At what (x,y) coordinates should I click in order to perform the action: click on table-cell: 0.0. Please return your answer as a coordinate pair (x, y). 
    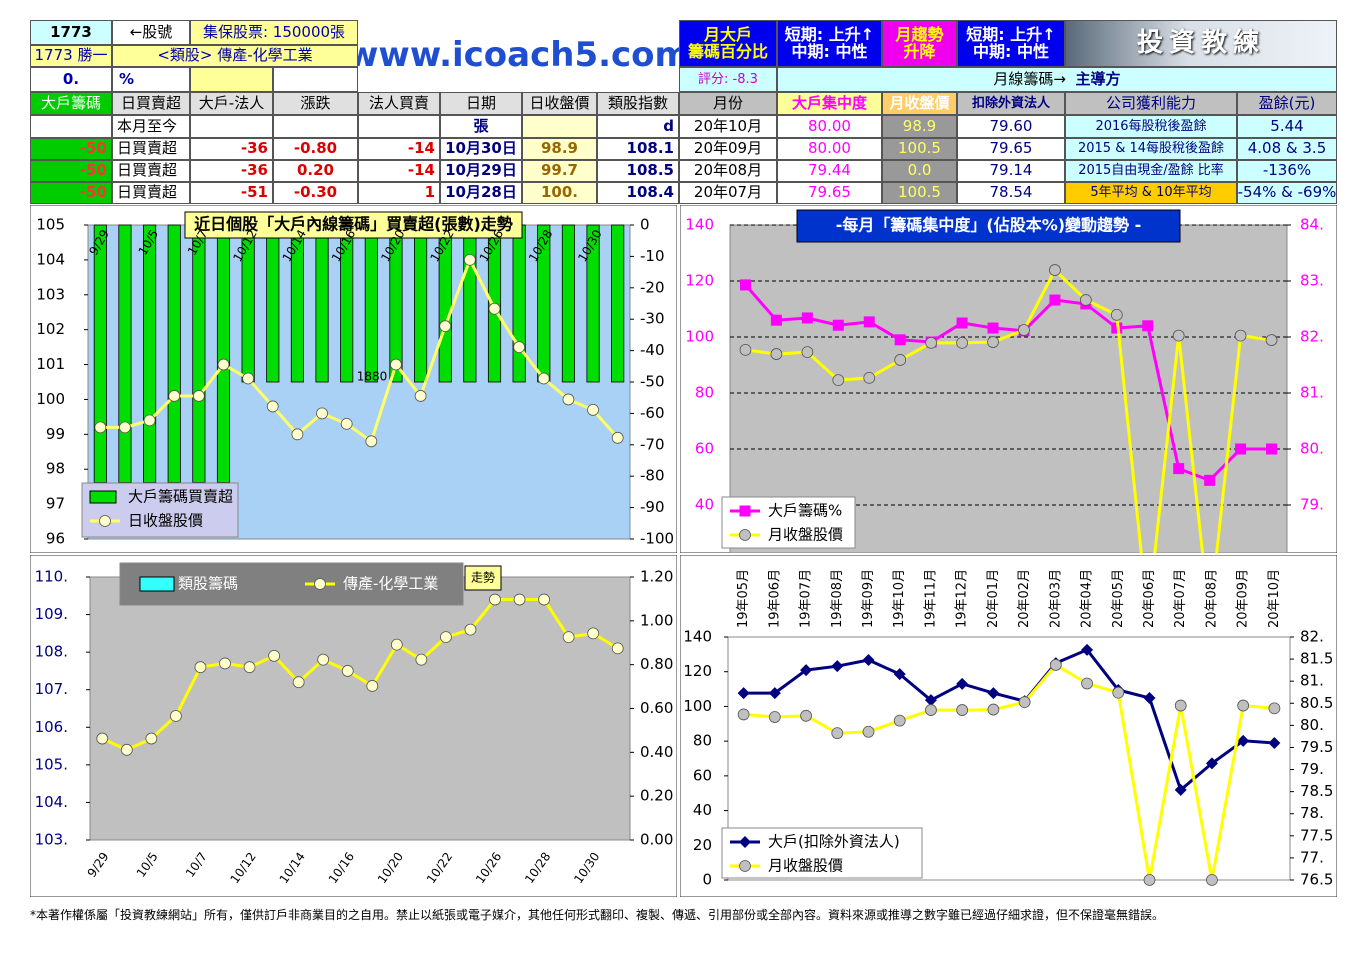
    Looking at the image, I should click on (919, 171).